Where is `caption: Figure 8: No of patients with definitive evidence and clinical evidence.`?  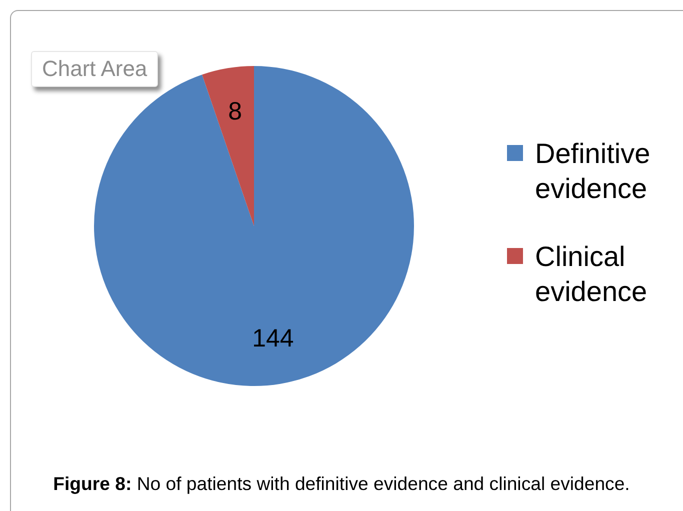
caption: Figure 8: No of patients with definitive evidence and clinical evidence. is located at coordinates (341, 484).